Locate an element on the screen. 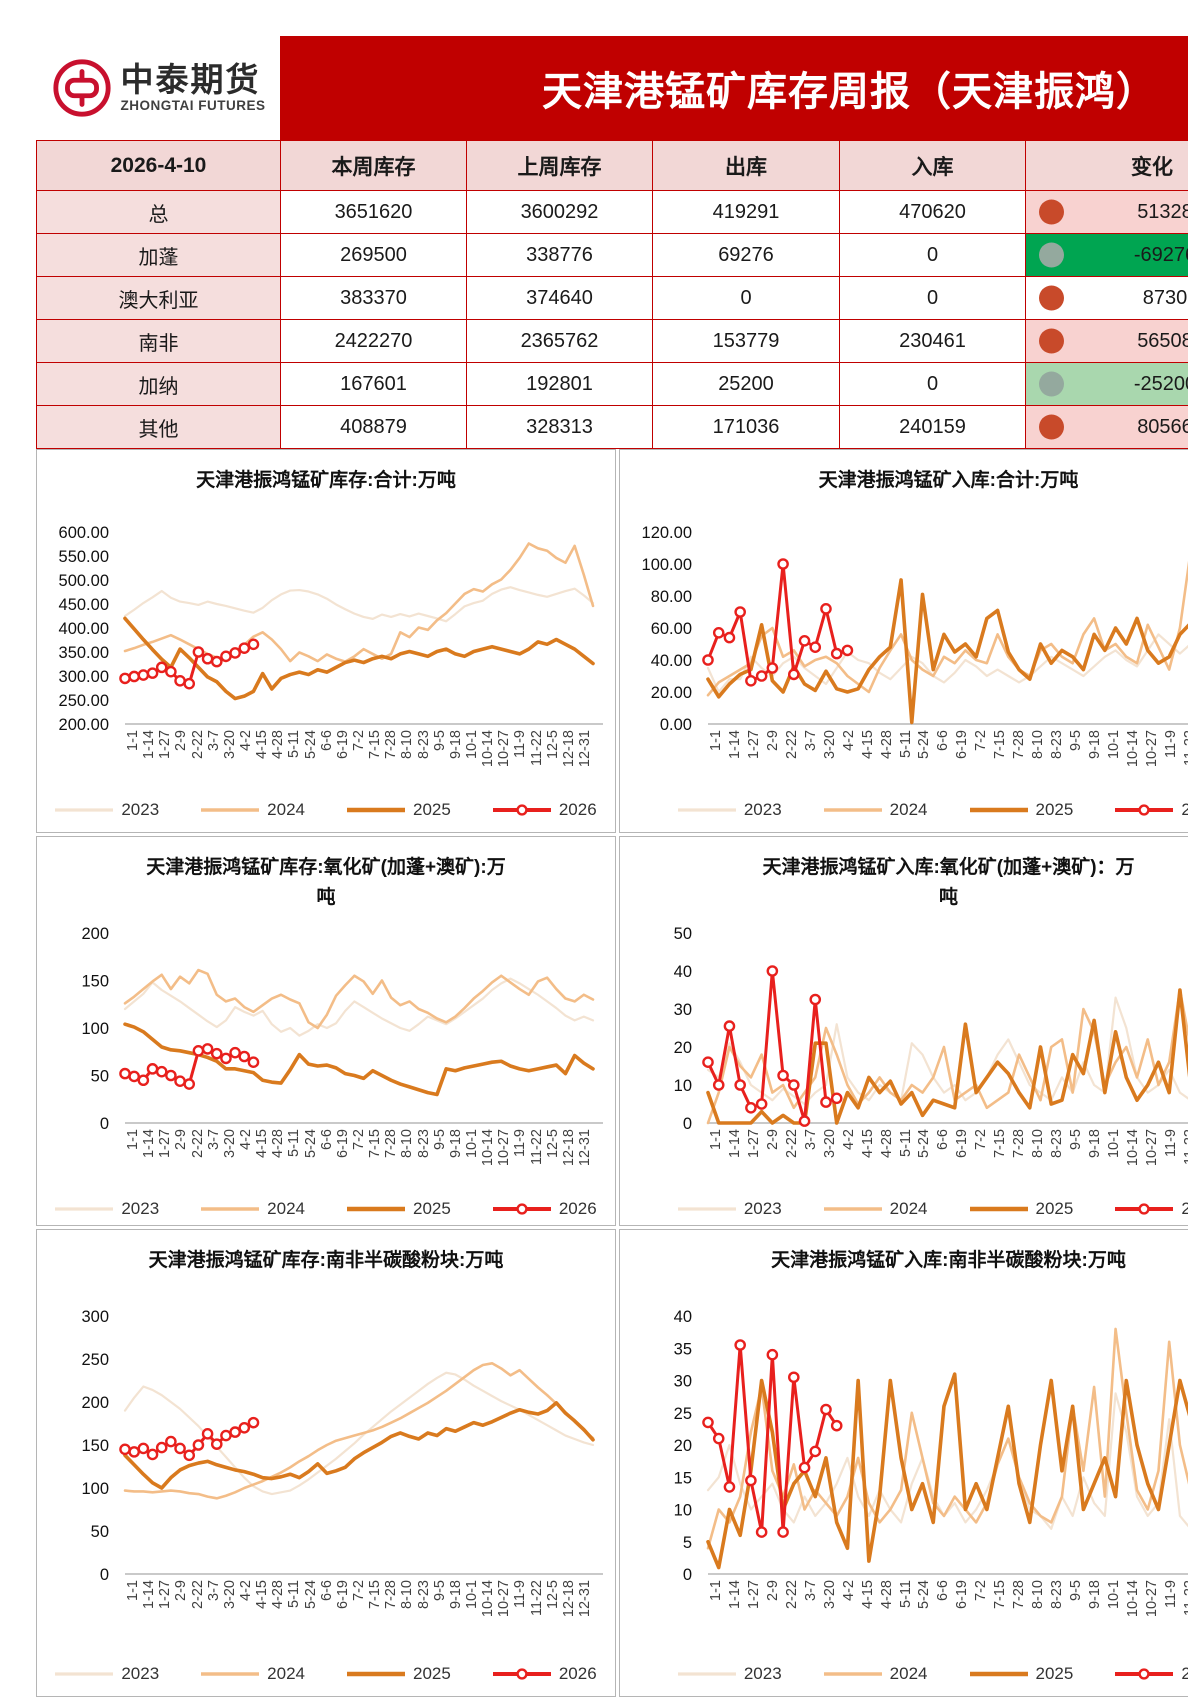 This screenshot has height=1697, width=1188. table-row: 其他 408879 328313 171036 240159 80566 is located at coordinates (612, 427).